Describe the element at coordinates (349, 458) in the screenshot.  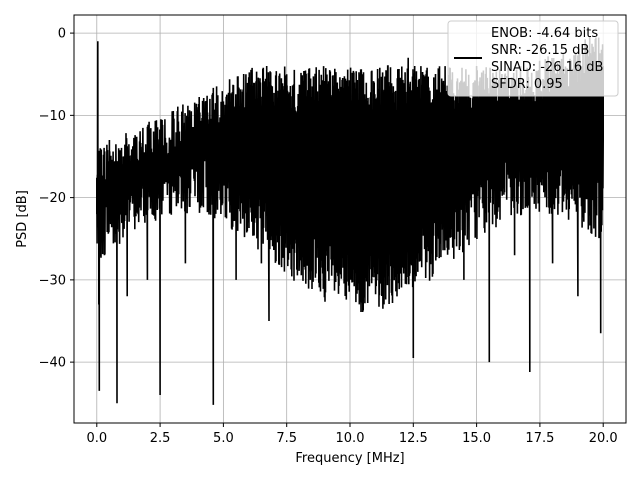
I see `x-axis-label: Frequency [MHz]` at that location.